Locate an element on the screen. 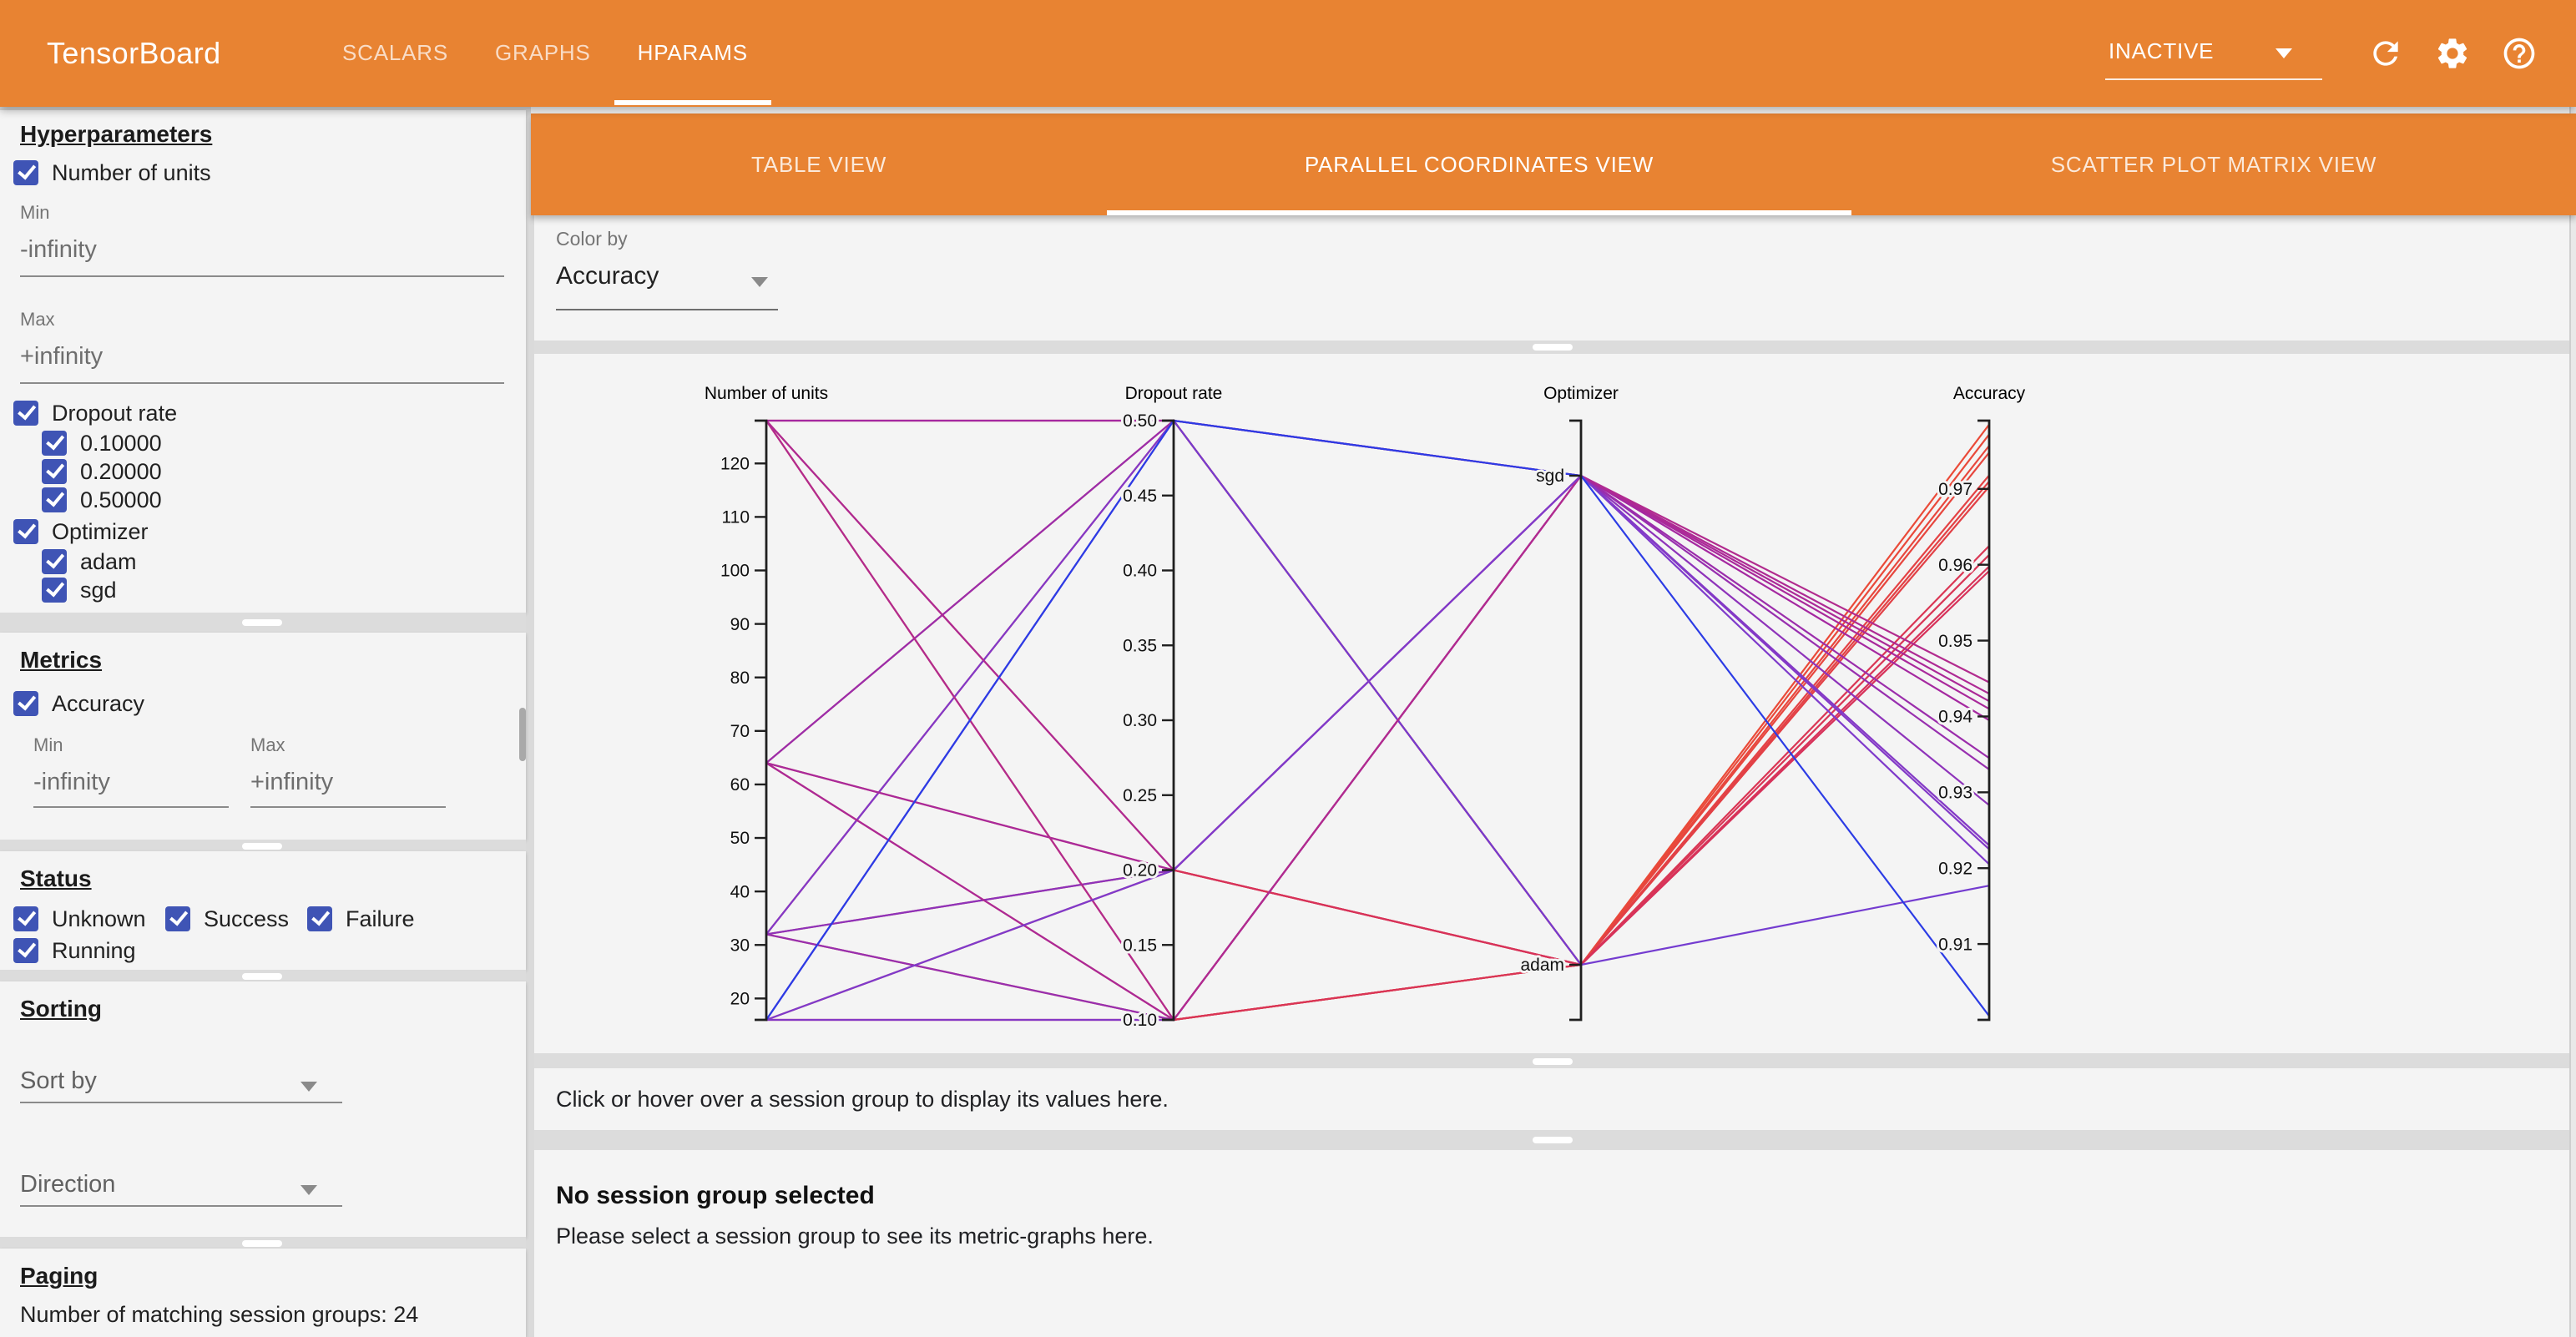 Image resolution: width=2576 pixels, height=1337 pixels. header-actions: INACTIVE is located at coordinates (2329, 53).